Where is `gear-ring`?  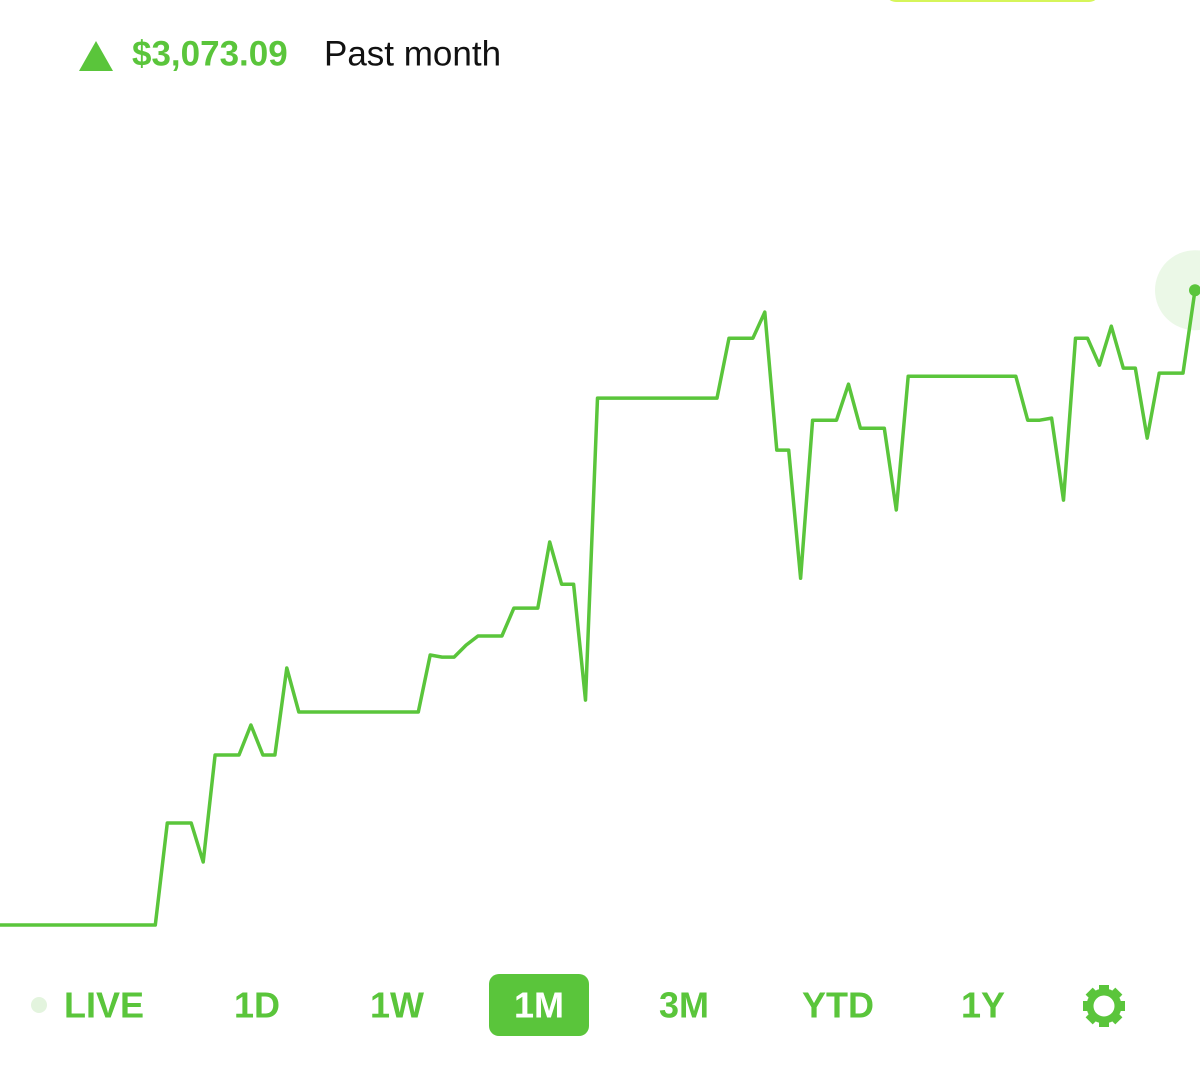
gear-ring is located at coordinates (1104, 1006).